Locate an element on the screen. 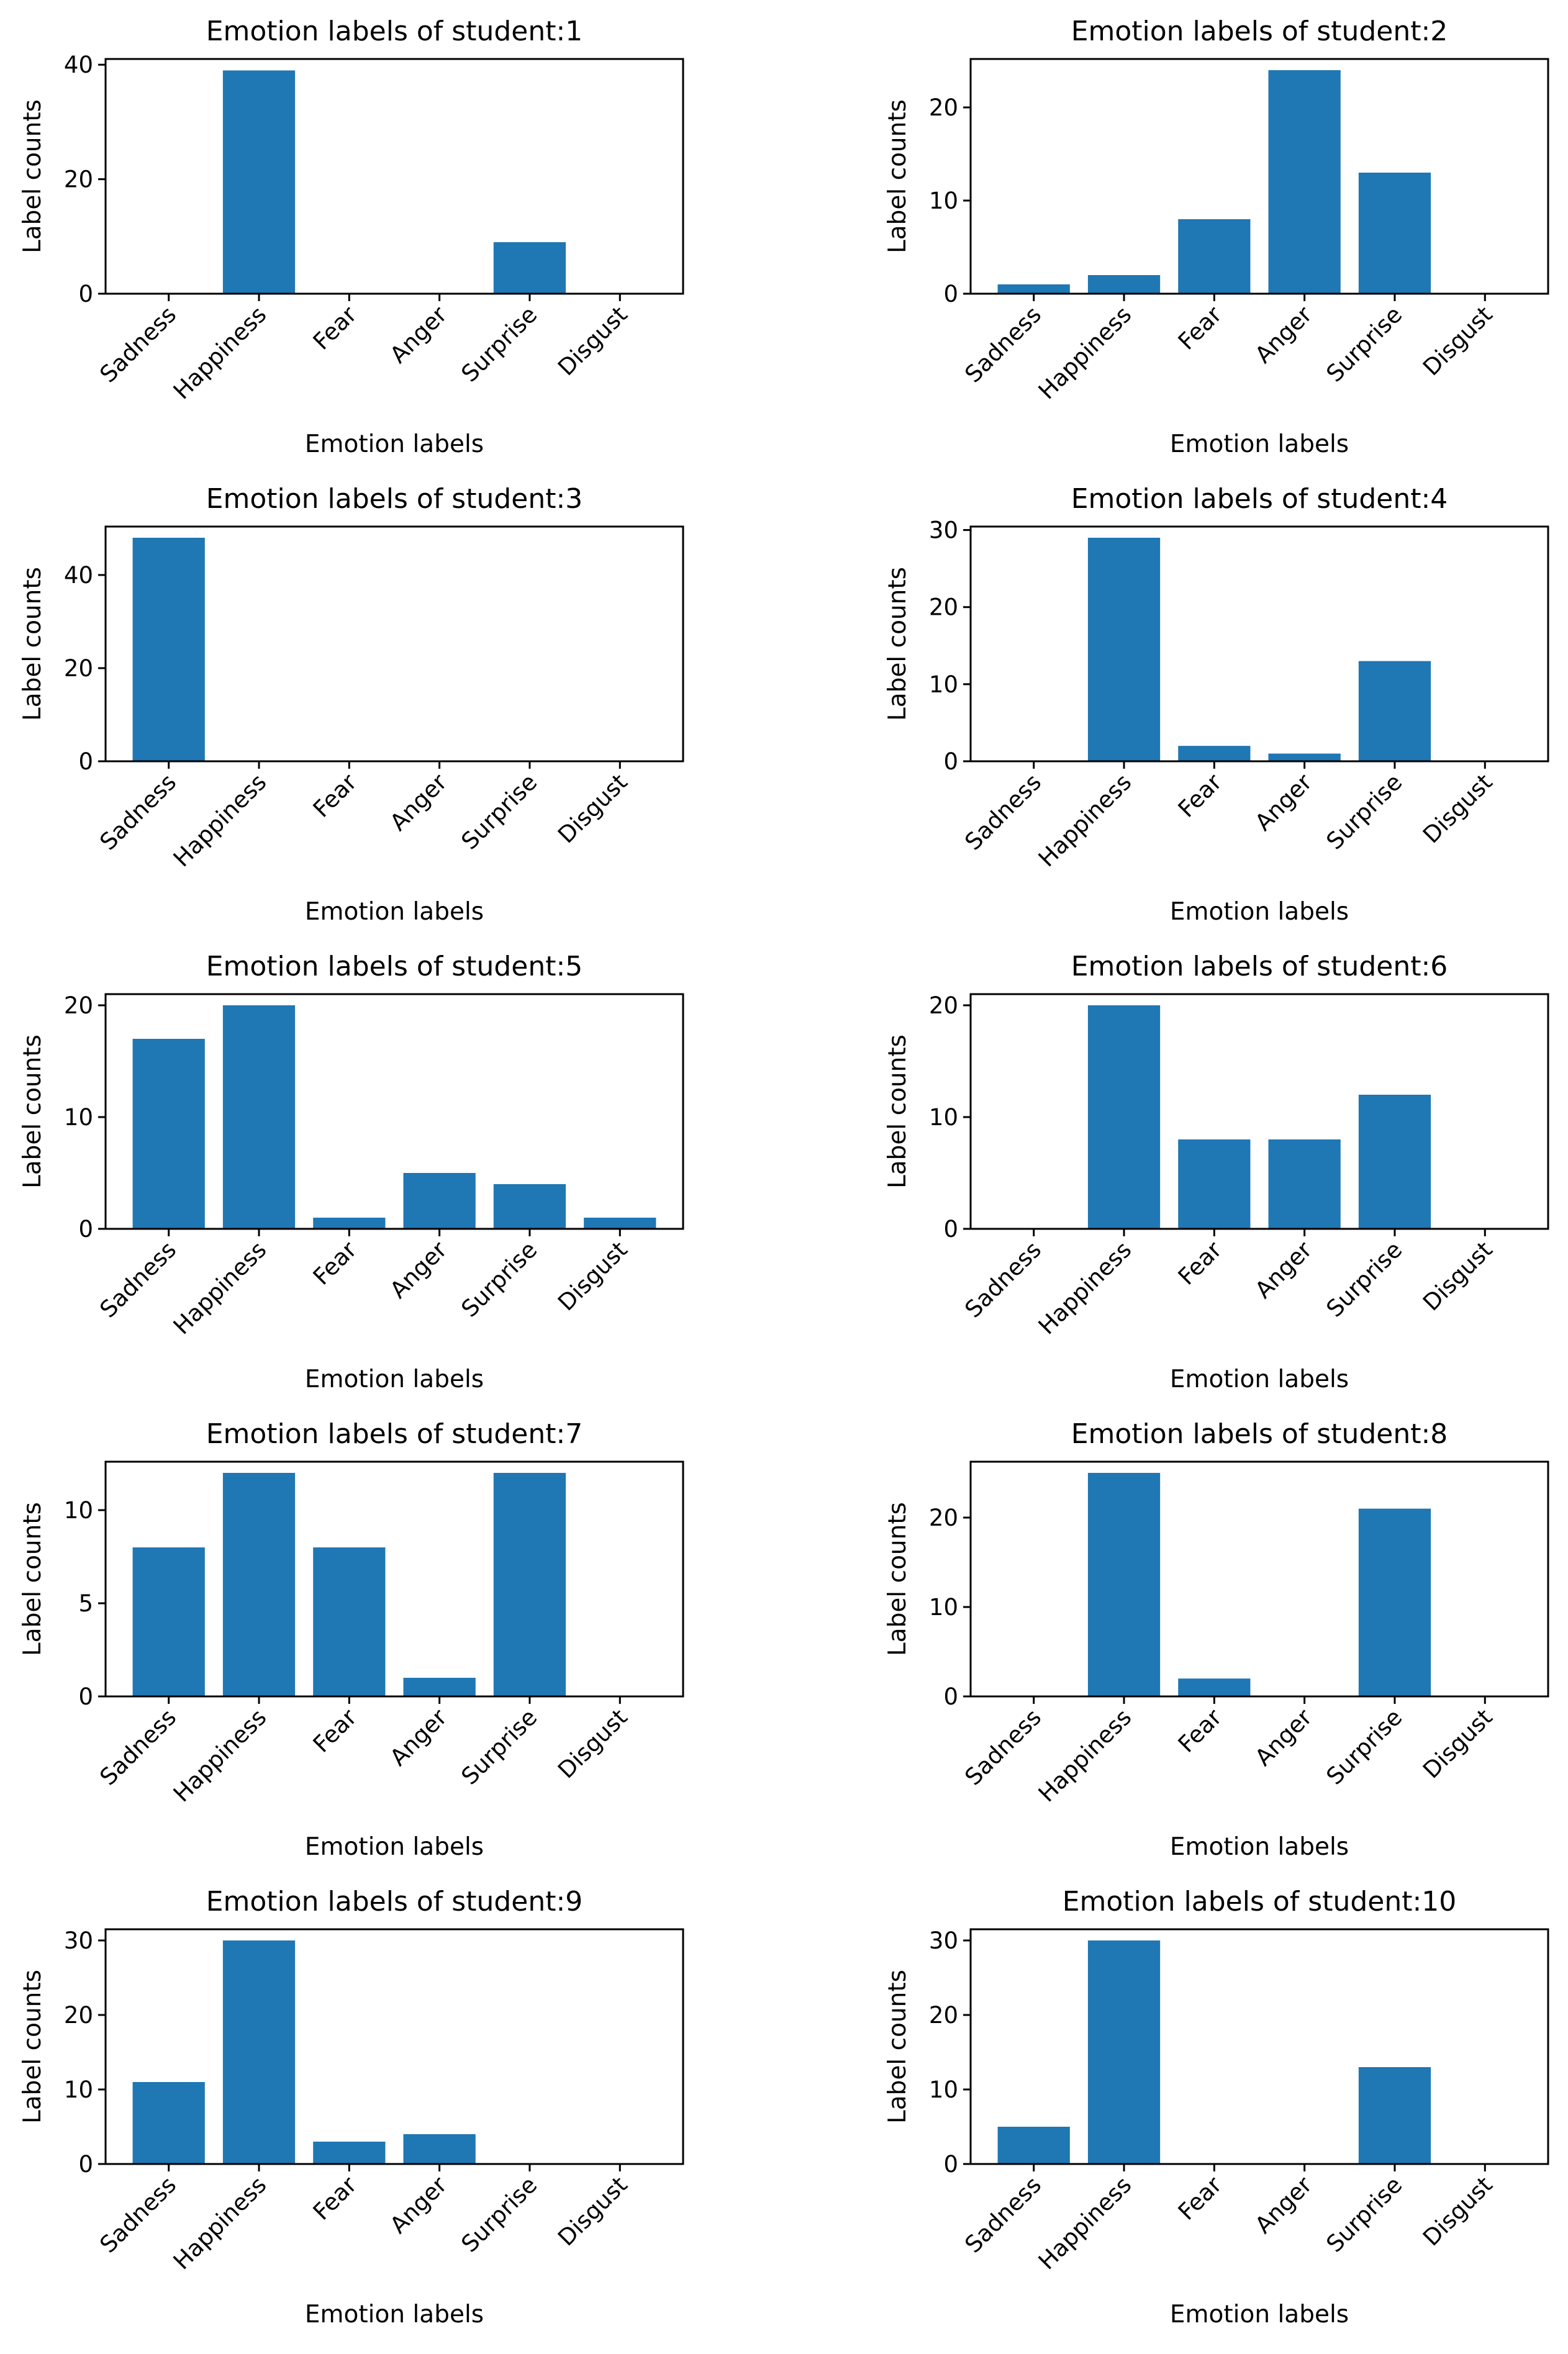 This screenshot has width=1568, height=2354. chart-title: Emotion labels of student:7 is located at coordinates (394, 1434).